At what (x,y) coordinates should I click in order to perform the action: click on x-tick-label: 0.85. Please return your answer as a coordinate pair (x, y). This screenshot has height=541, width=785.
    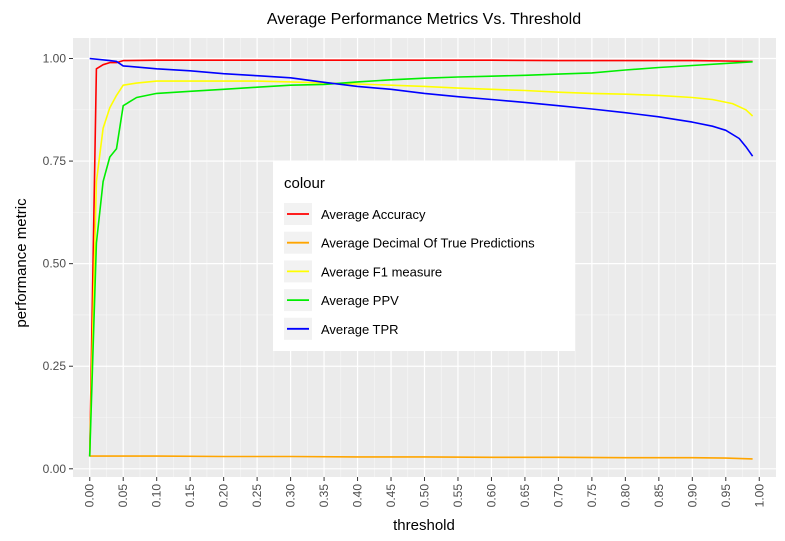
    Looking at the image, I should click on (659, 496).